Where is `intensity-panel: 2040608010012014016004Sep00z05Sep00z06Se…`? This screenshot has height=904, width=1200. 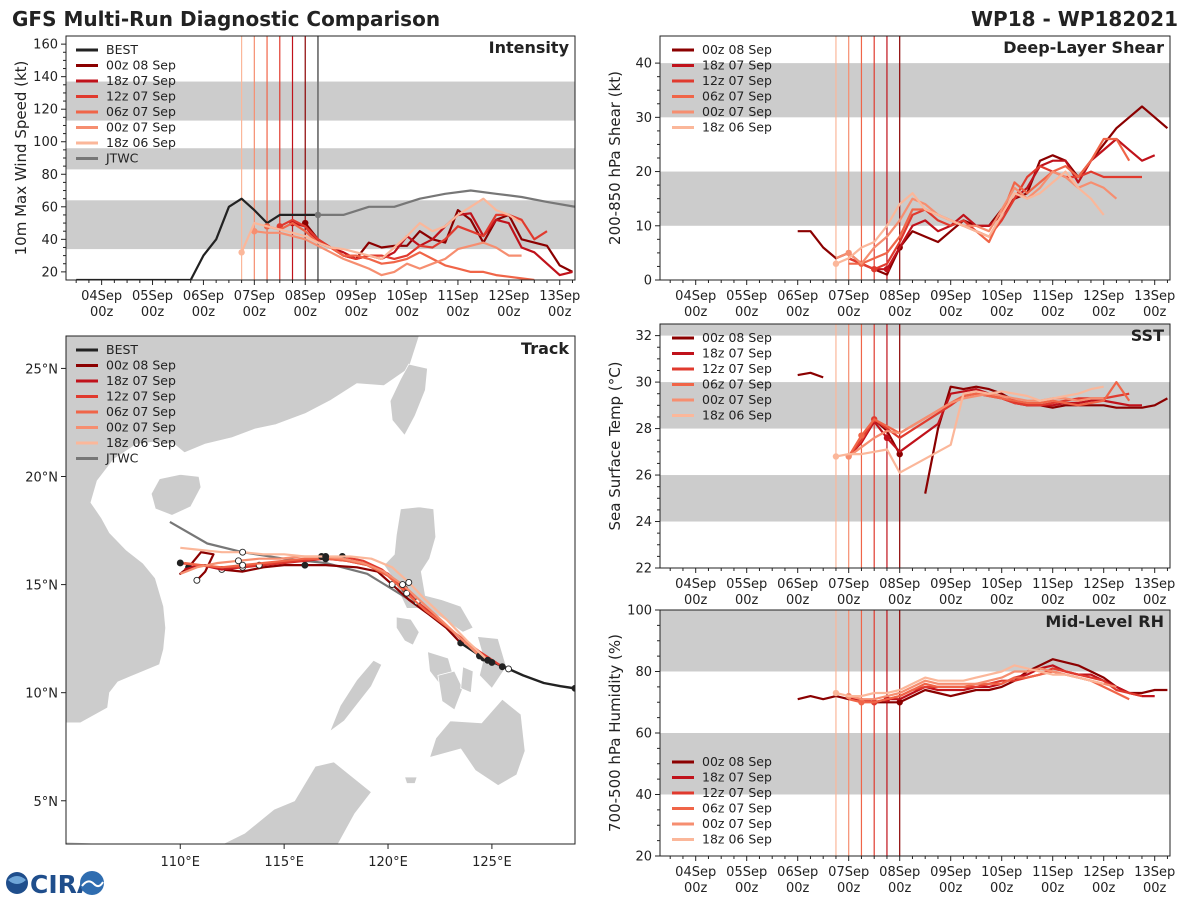 intensity-panel: 2040608010012014016004Sep00z05Sep00z06Se… is located at coordinates (296, 177).